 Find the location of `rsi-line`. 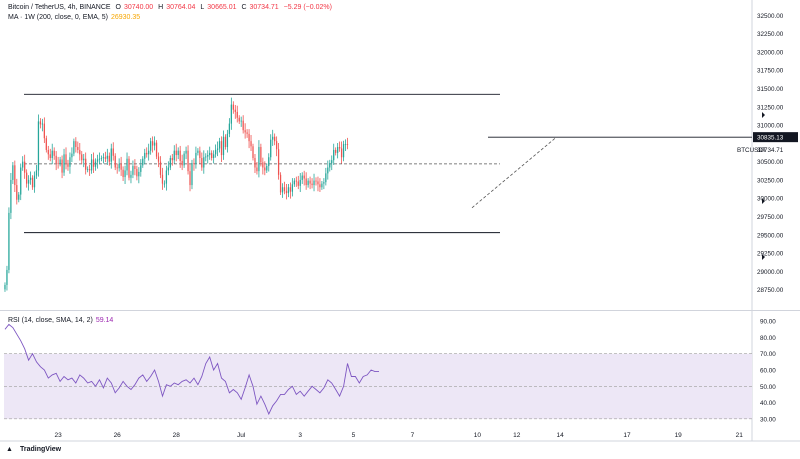

rsi-line is located at coordinates (191, 369).